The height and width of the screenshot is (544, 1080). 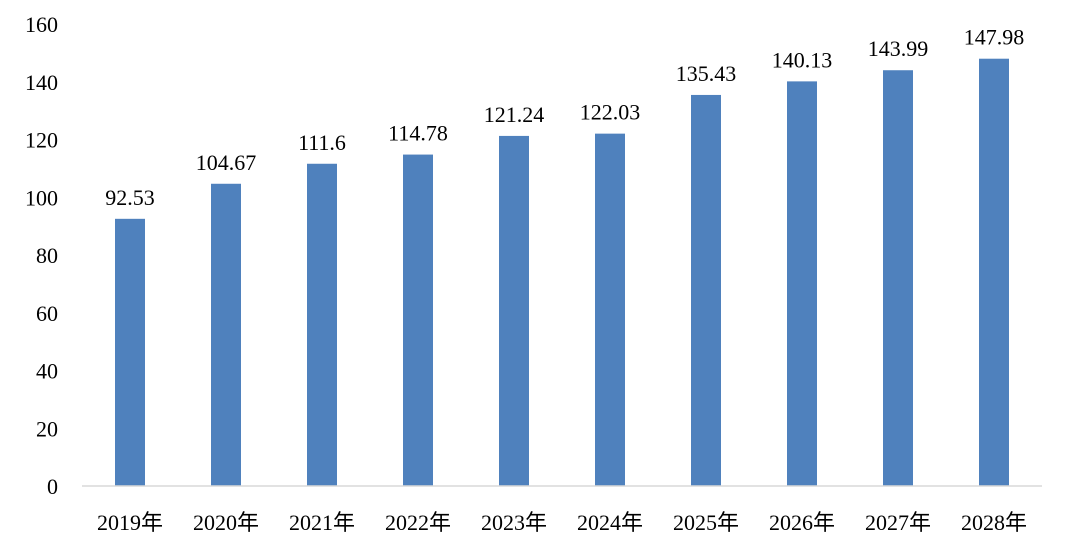 I want to click on y-tick-label: 120, so click(x=41, y=140).